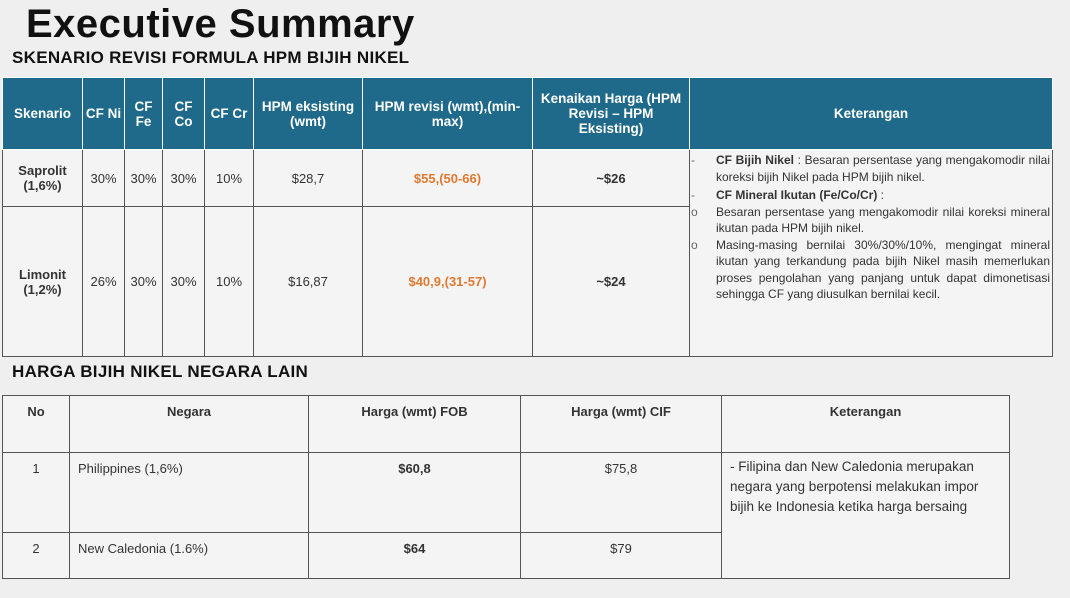 This screenshot has width=1070, height=598. What do you see at coordinates (220, 24) in the screenshot?
I see `page-title: Executive Summary` at bounding box center [220, 24].